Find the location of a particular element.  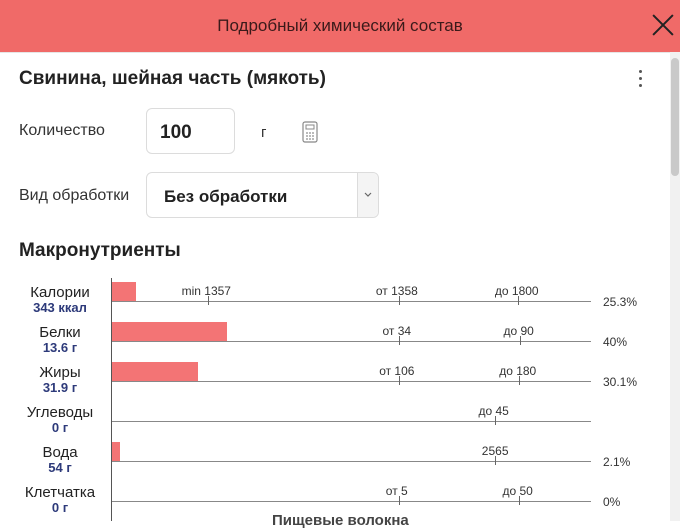

scale-label: до 1800 is located at coordinates (516, 291).